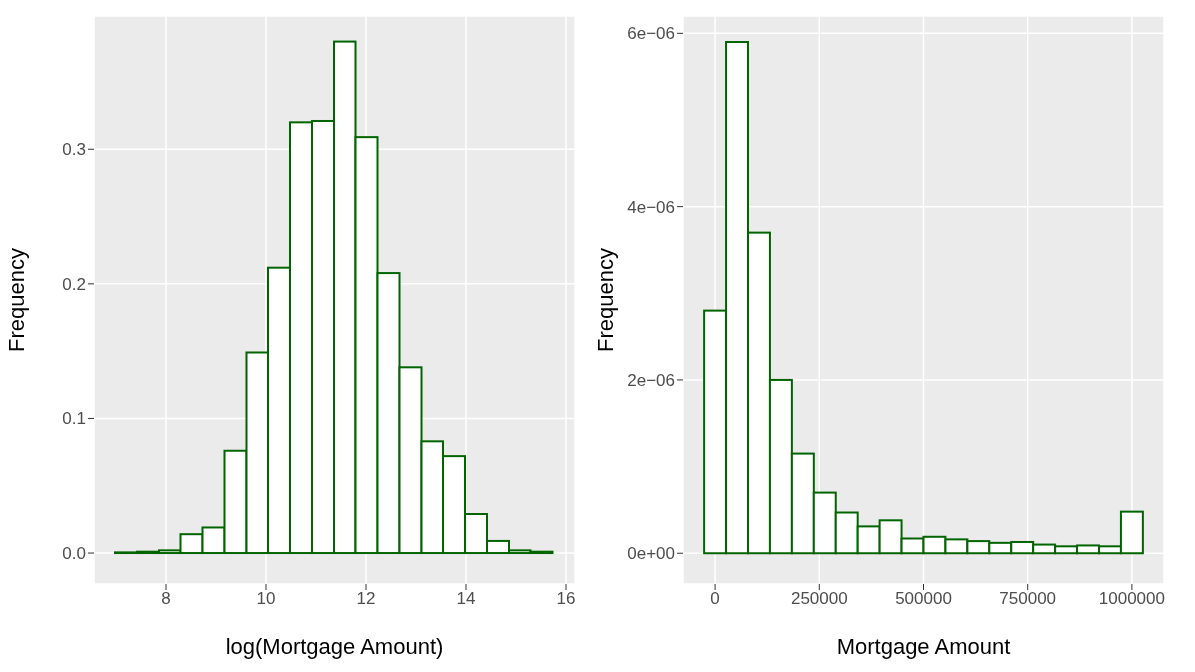 The width and height of the screenshot is (1195, 672). I want to click on x-tick-label: 1000000, so click(1131, 599).